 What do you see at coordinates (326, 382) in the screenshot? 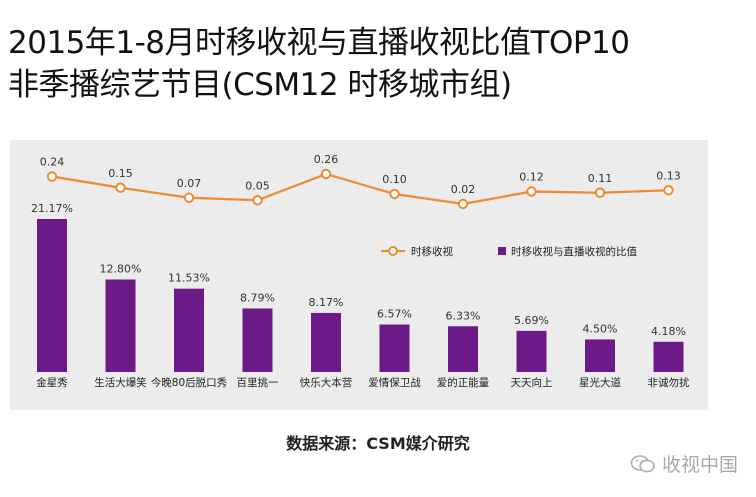
I see `category-label: 快乐大本营` at bounding box center [326, 382].